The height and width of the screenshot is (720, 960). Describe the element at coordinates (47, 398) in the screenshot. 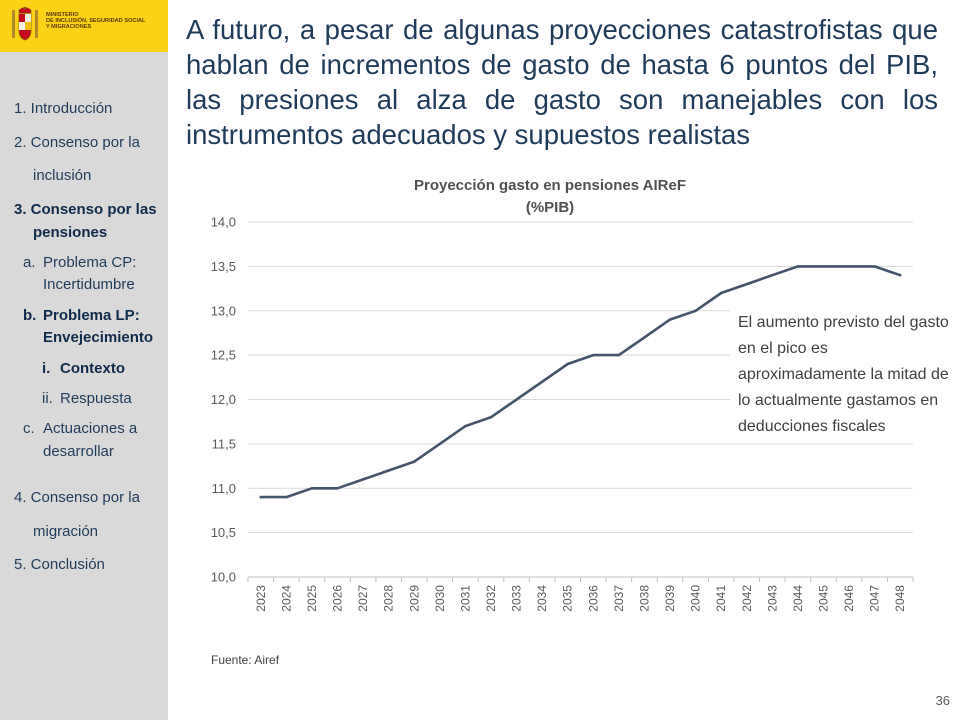

I see `nav-item-marker-ii: ii.` at that location.